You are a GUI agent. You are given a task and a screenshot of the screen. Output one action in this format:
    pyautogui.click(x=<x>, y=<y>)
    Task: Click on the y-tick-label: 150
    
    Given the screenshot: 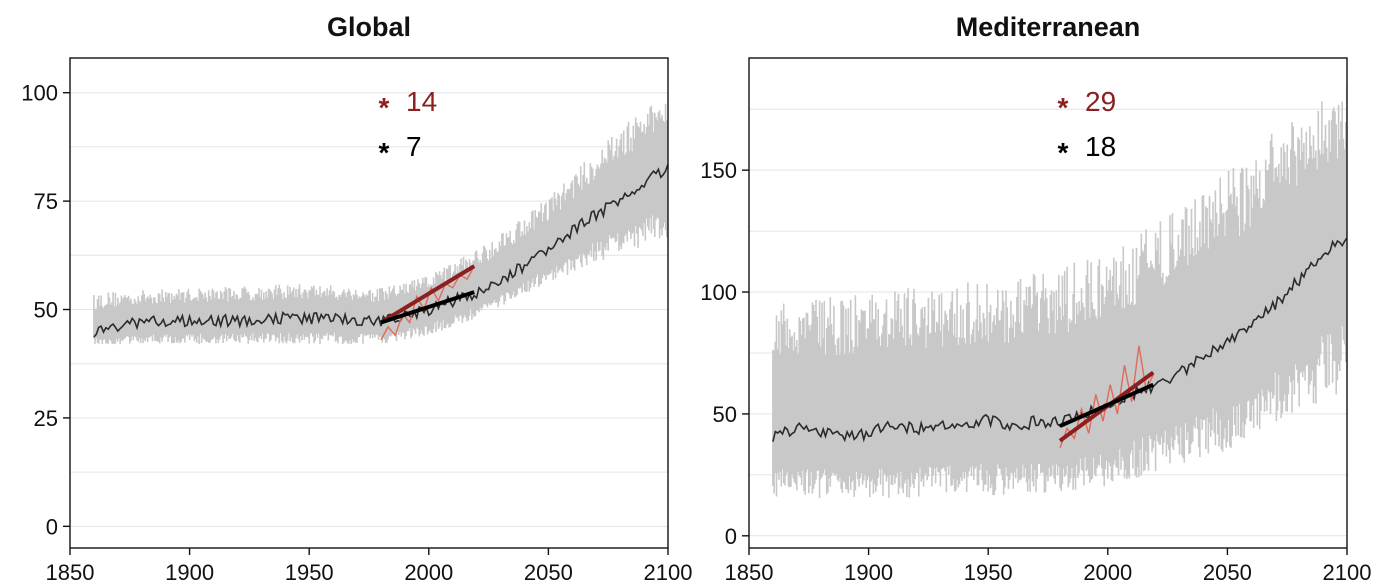 What is the action you would take?
    pyautogui.click(x=718, y=170)
    